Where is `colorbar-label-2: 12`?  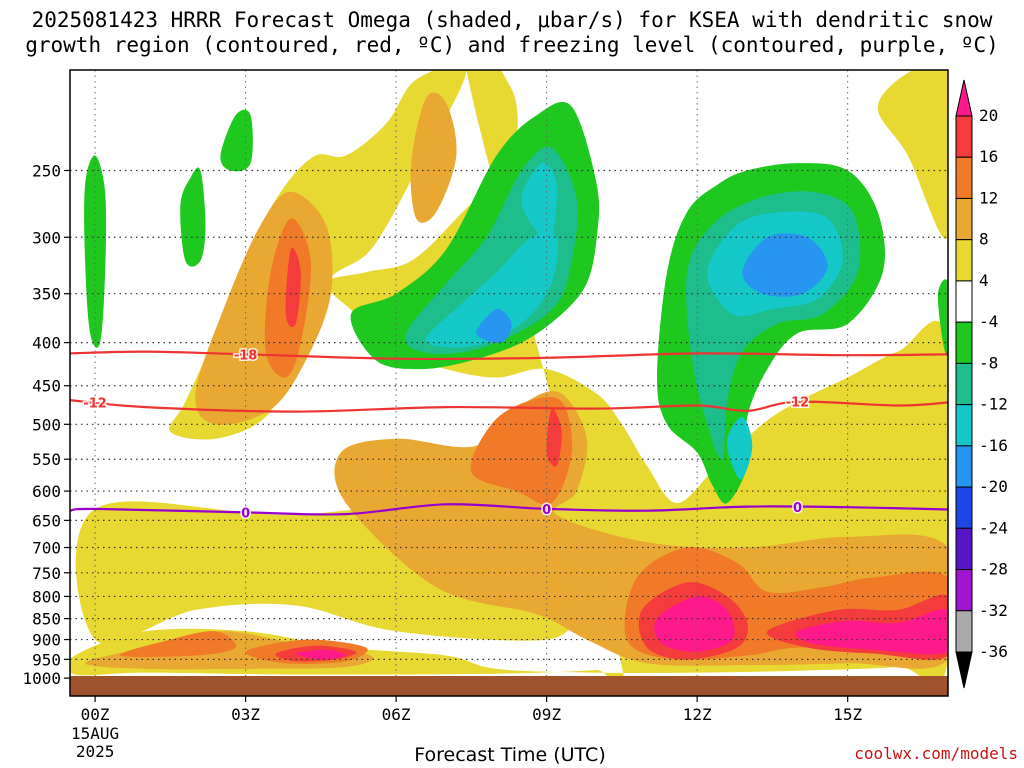
colorbar-label-2: 12 is located at coordinates (988, 197).